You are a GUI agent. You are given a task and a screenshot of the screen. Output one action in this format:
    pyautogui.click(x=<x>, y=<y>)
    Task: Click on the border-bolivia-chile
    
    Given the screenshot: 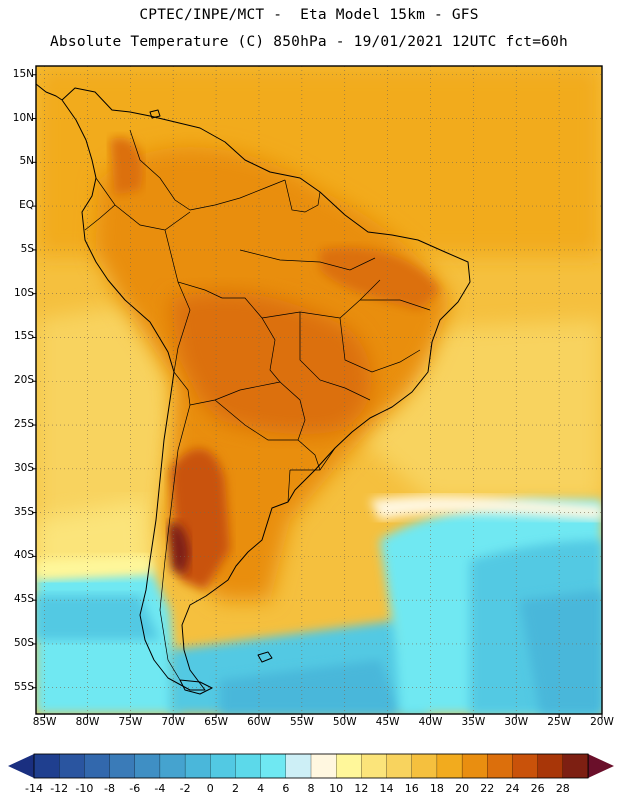 What is the action you would take?
    pyautogui.click(x=182, y=388)
    